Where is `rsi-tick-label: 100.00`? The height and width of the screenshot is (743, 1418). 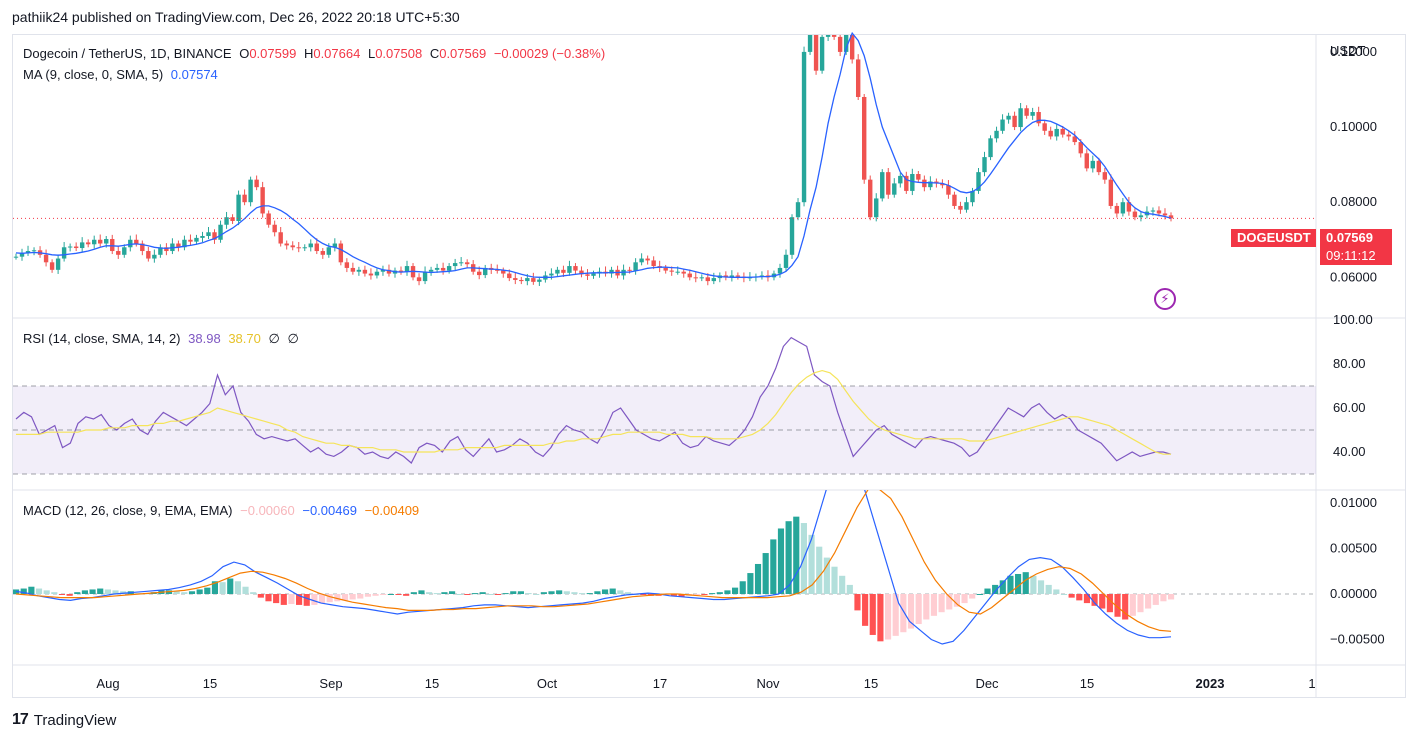 rsi-tick-label: 100.00 is located at coordinates (1353, 319).